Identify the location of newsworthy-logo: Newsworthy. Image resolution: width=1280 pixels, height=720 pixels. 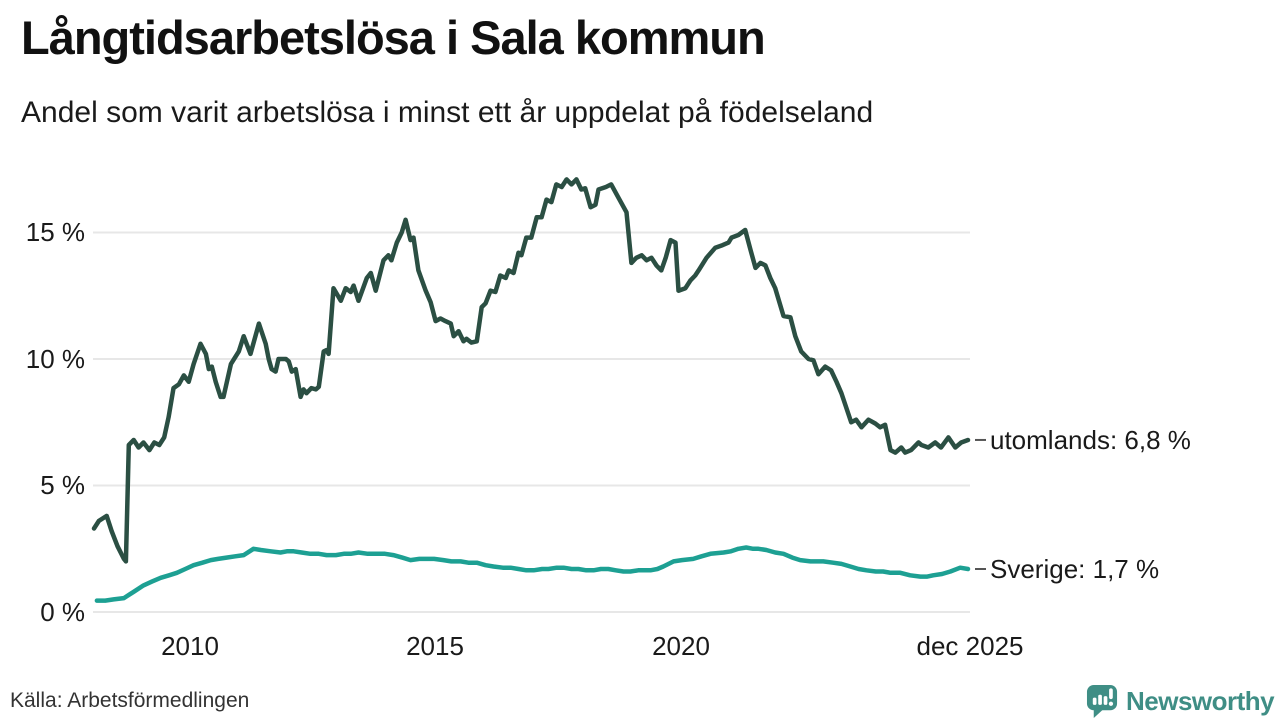
(1180, 701).